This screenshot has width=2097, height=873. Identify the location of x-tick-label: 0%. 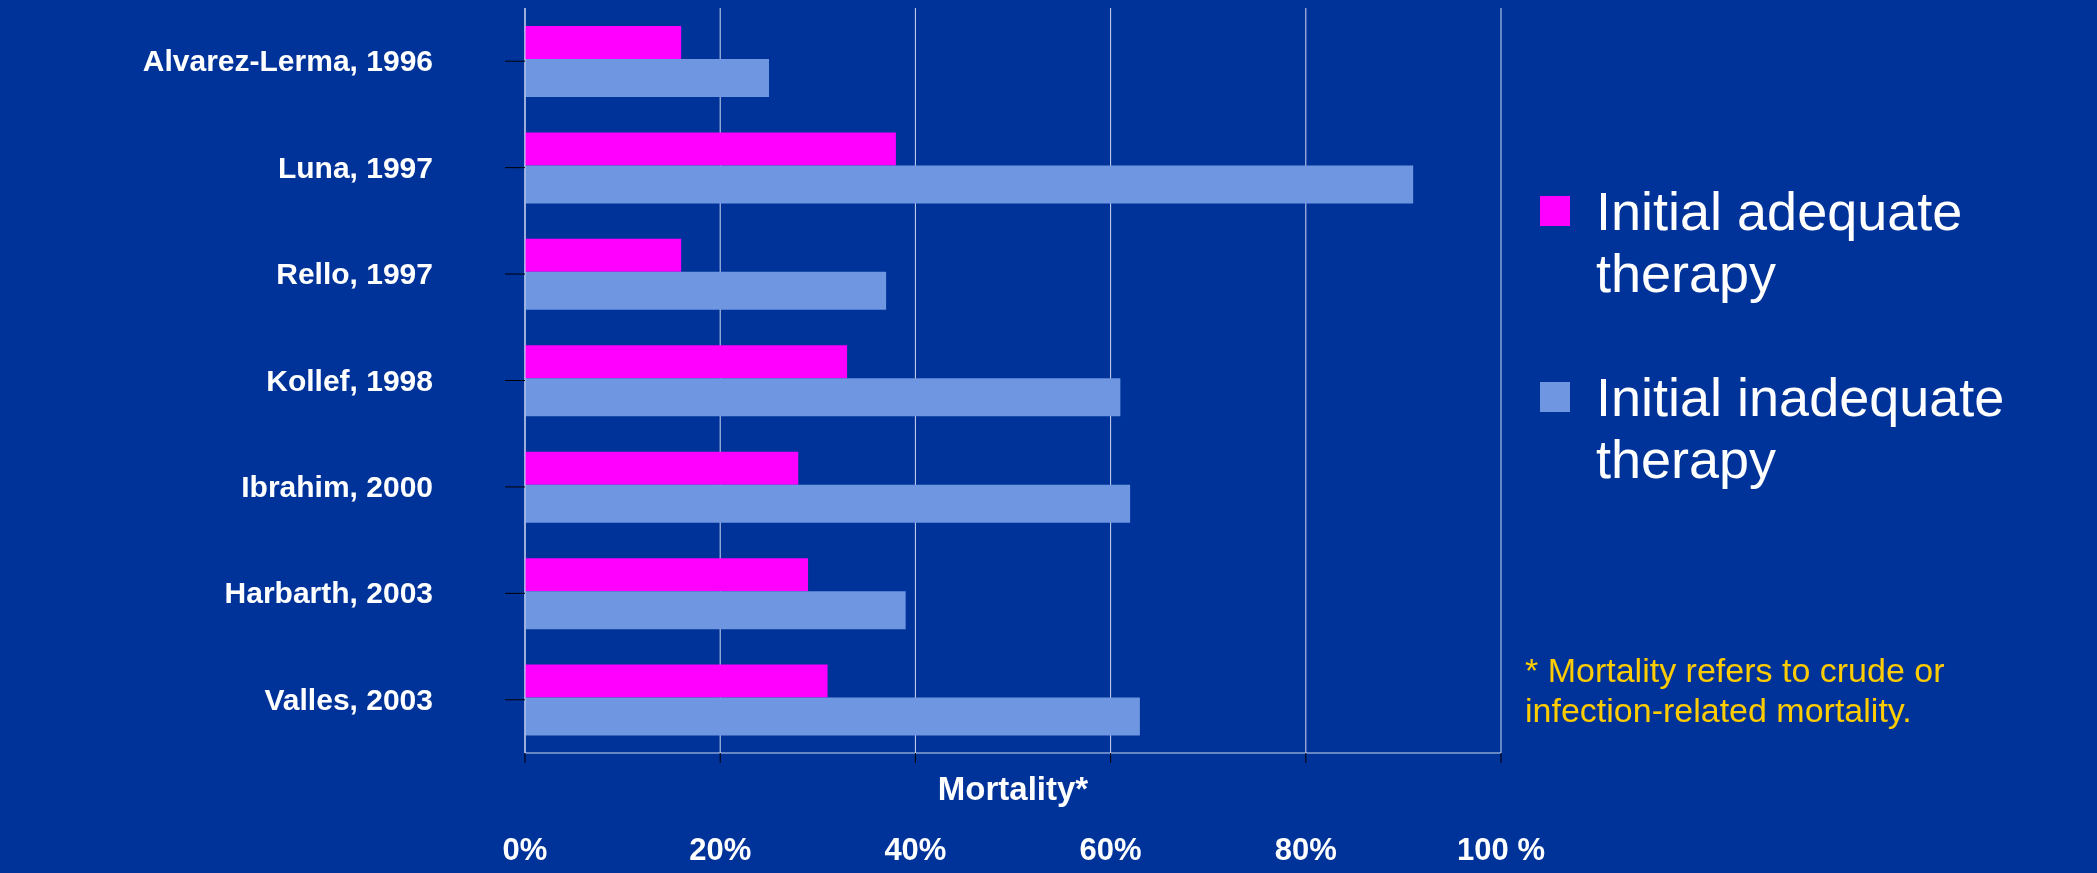
(525, 849).